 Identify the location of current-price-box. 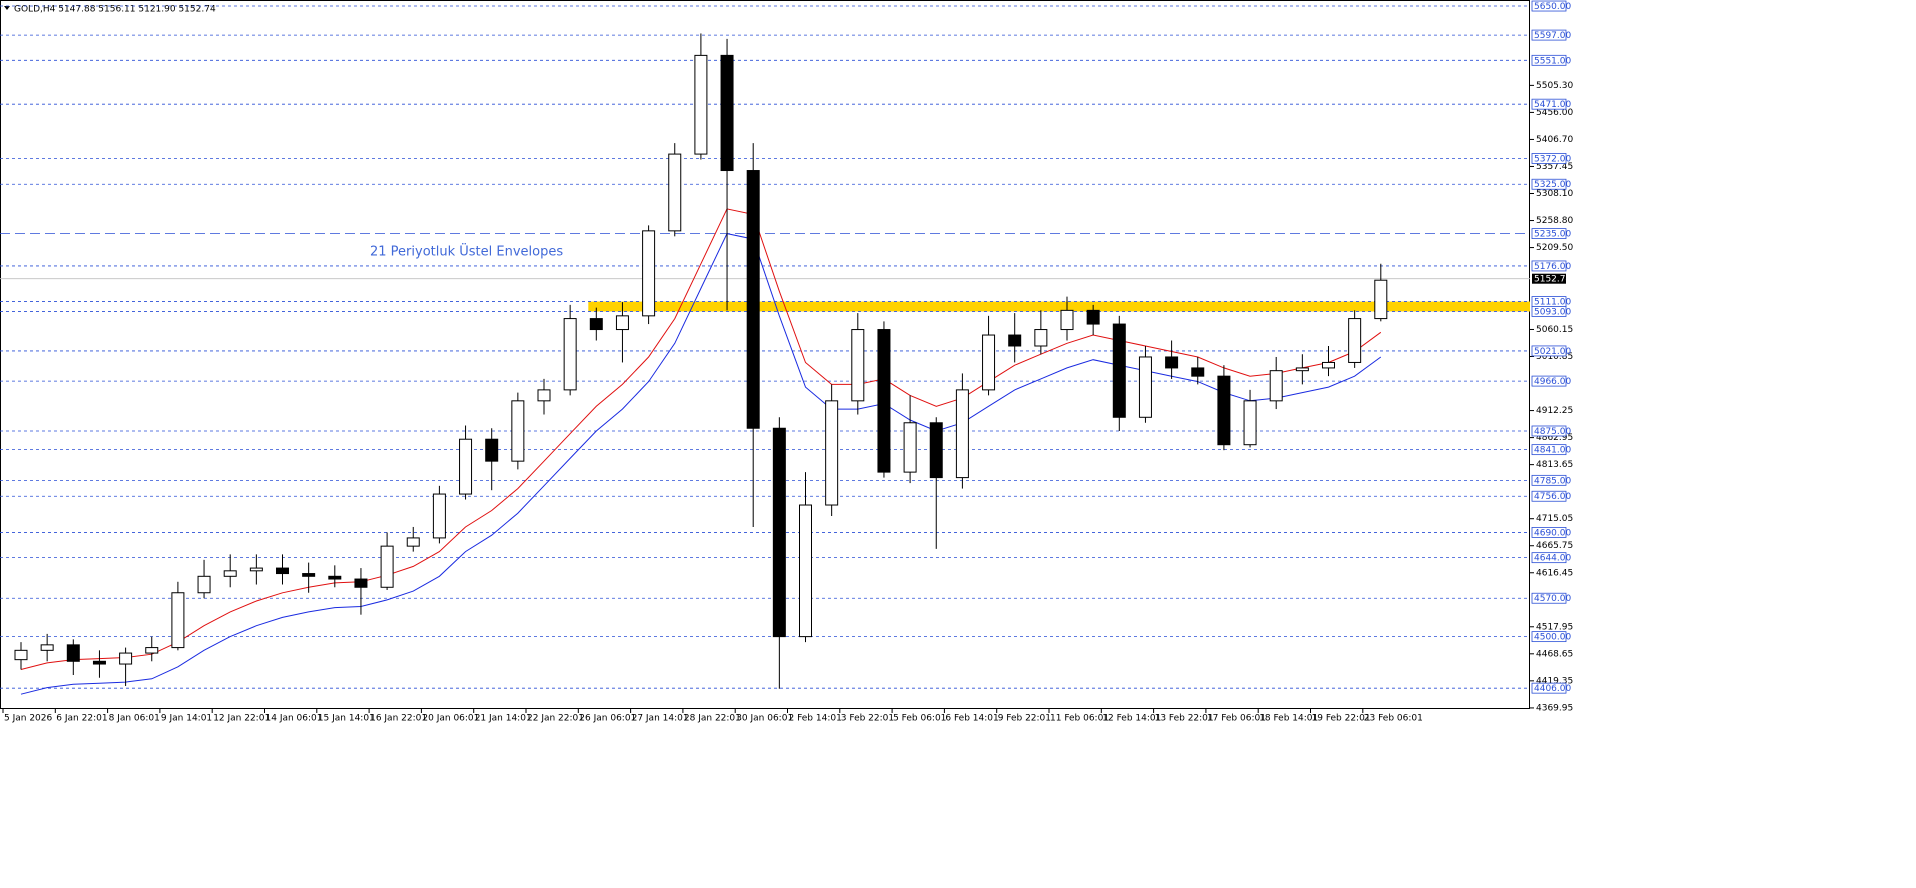
(1549, 278).